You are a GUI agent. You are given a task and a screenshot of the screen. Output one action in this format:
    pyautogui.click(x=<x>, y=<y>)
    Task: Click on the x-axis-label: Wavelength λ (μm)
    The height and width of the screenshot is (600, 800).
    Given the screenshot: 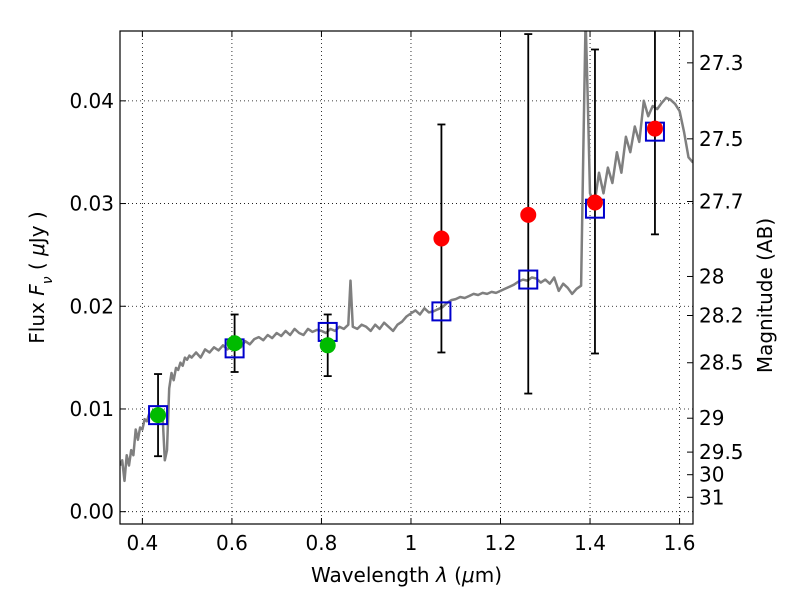 What is the action you would take?
    pyautogui.click(x=406, y=575)
    